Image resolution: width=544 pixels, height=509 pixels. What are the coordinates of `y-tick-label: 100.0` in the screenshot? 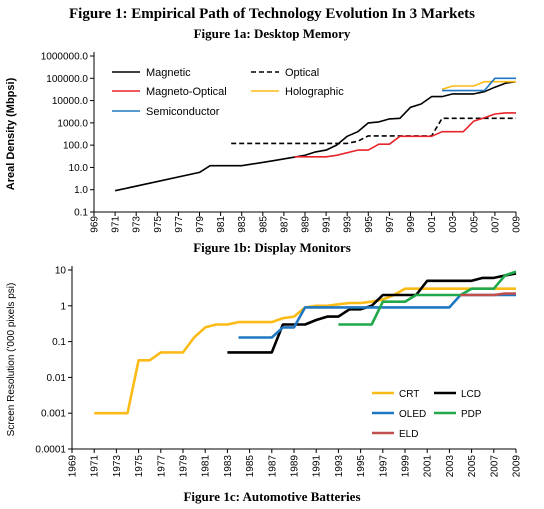 It's located at (75, 146).